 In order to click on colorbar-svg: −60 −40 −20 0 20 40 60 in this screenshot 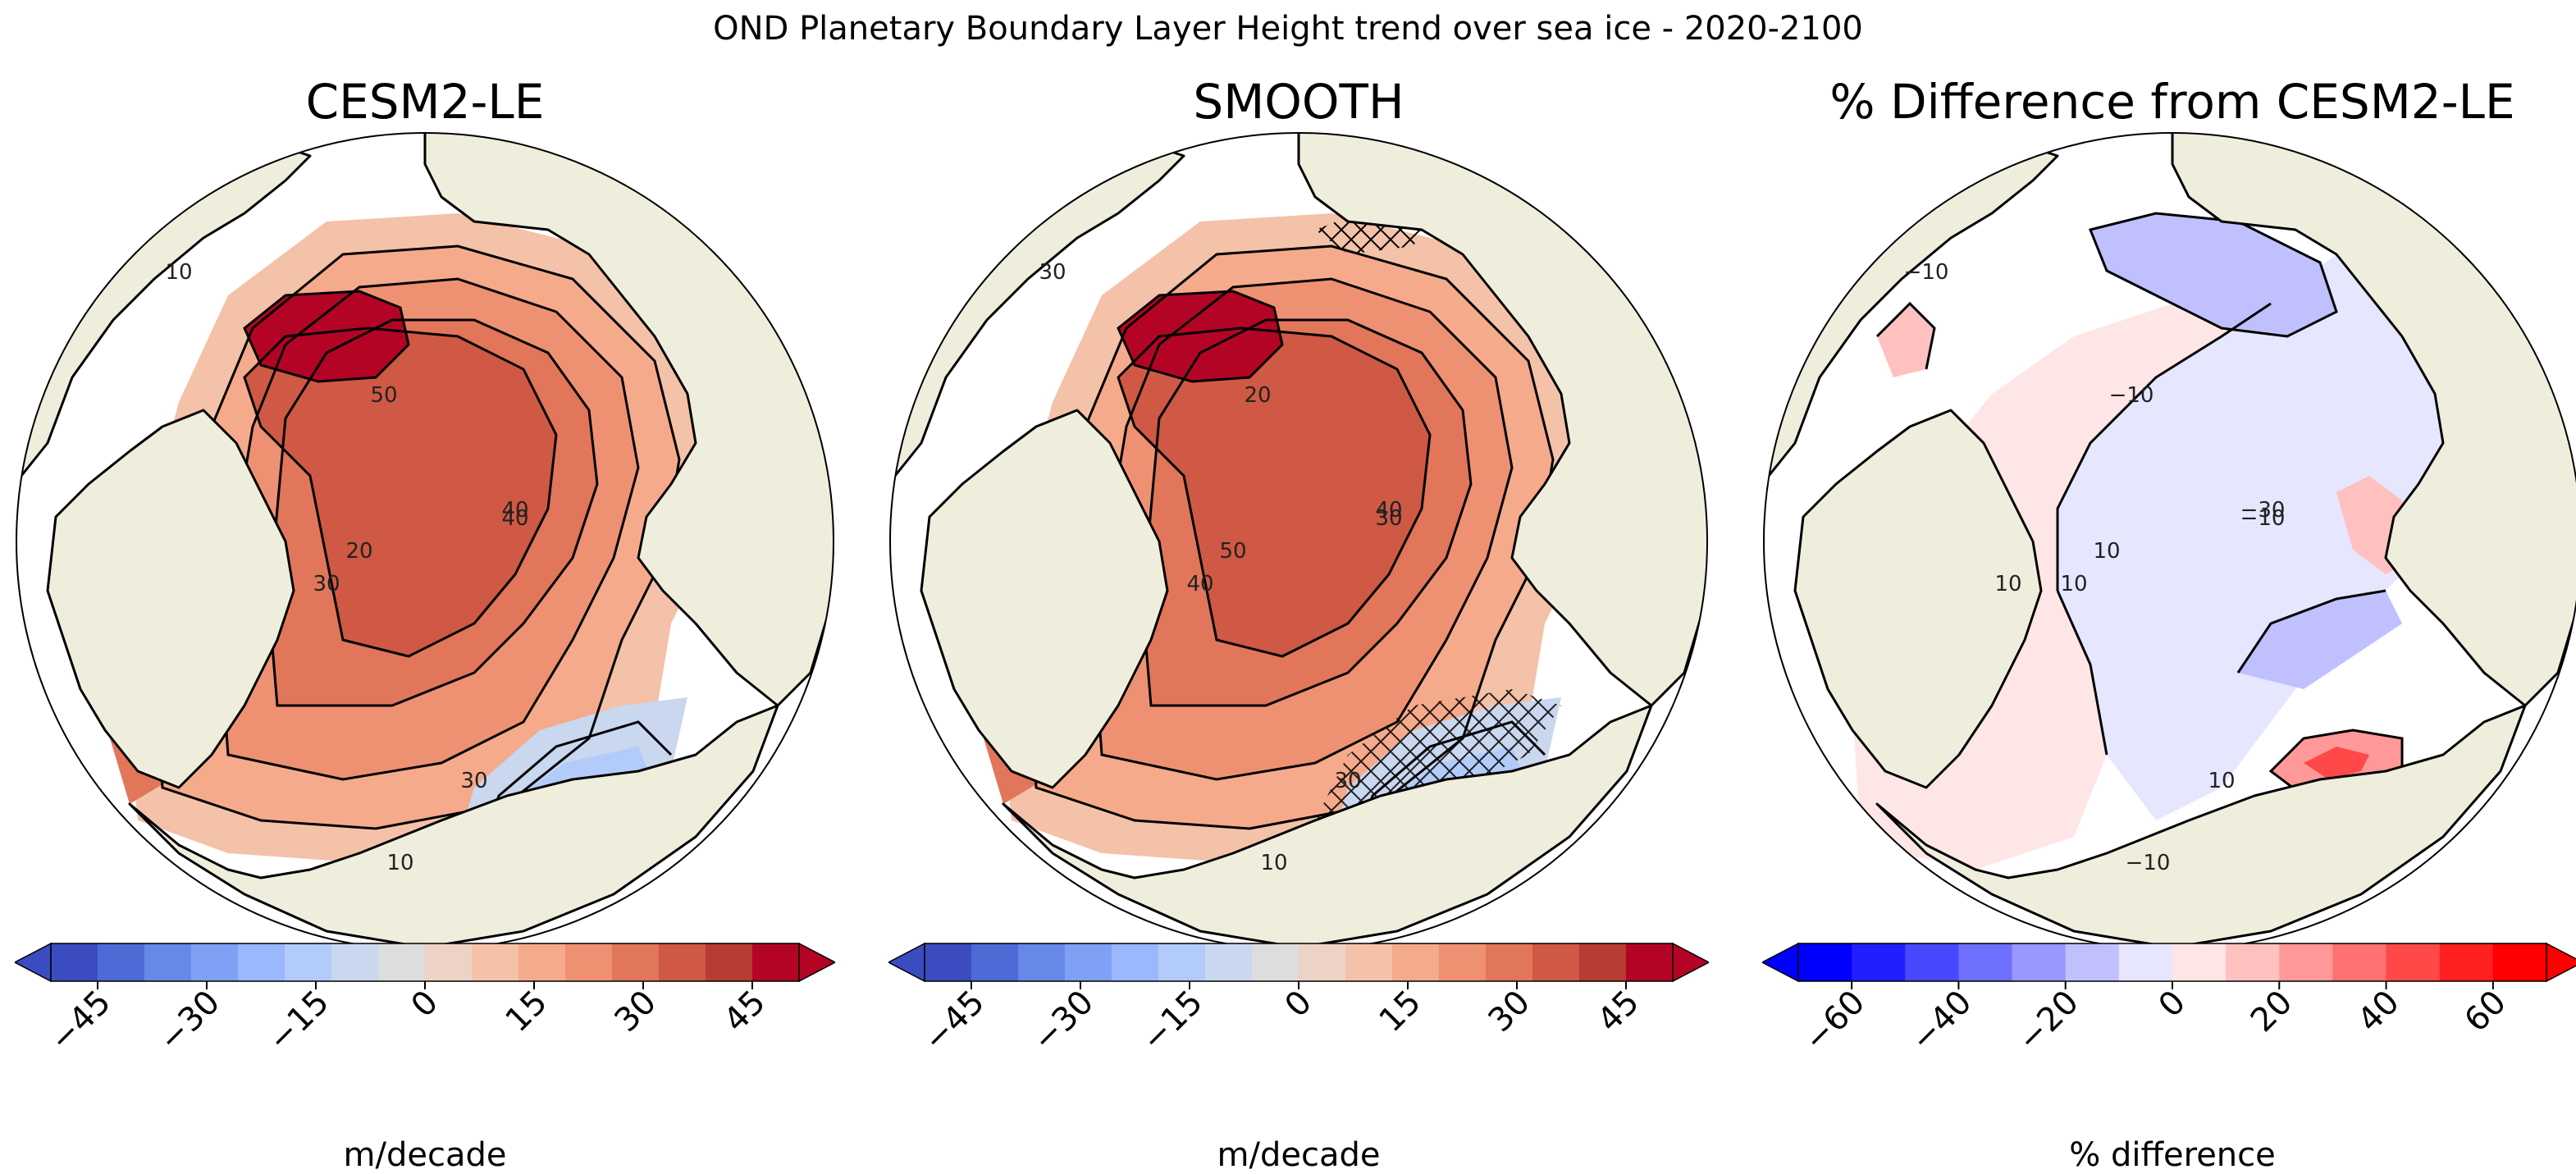, I will do `click(2168, 1000)`.